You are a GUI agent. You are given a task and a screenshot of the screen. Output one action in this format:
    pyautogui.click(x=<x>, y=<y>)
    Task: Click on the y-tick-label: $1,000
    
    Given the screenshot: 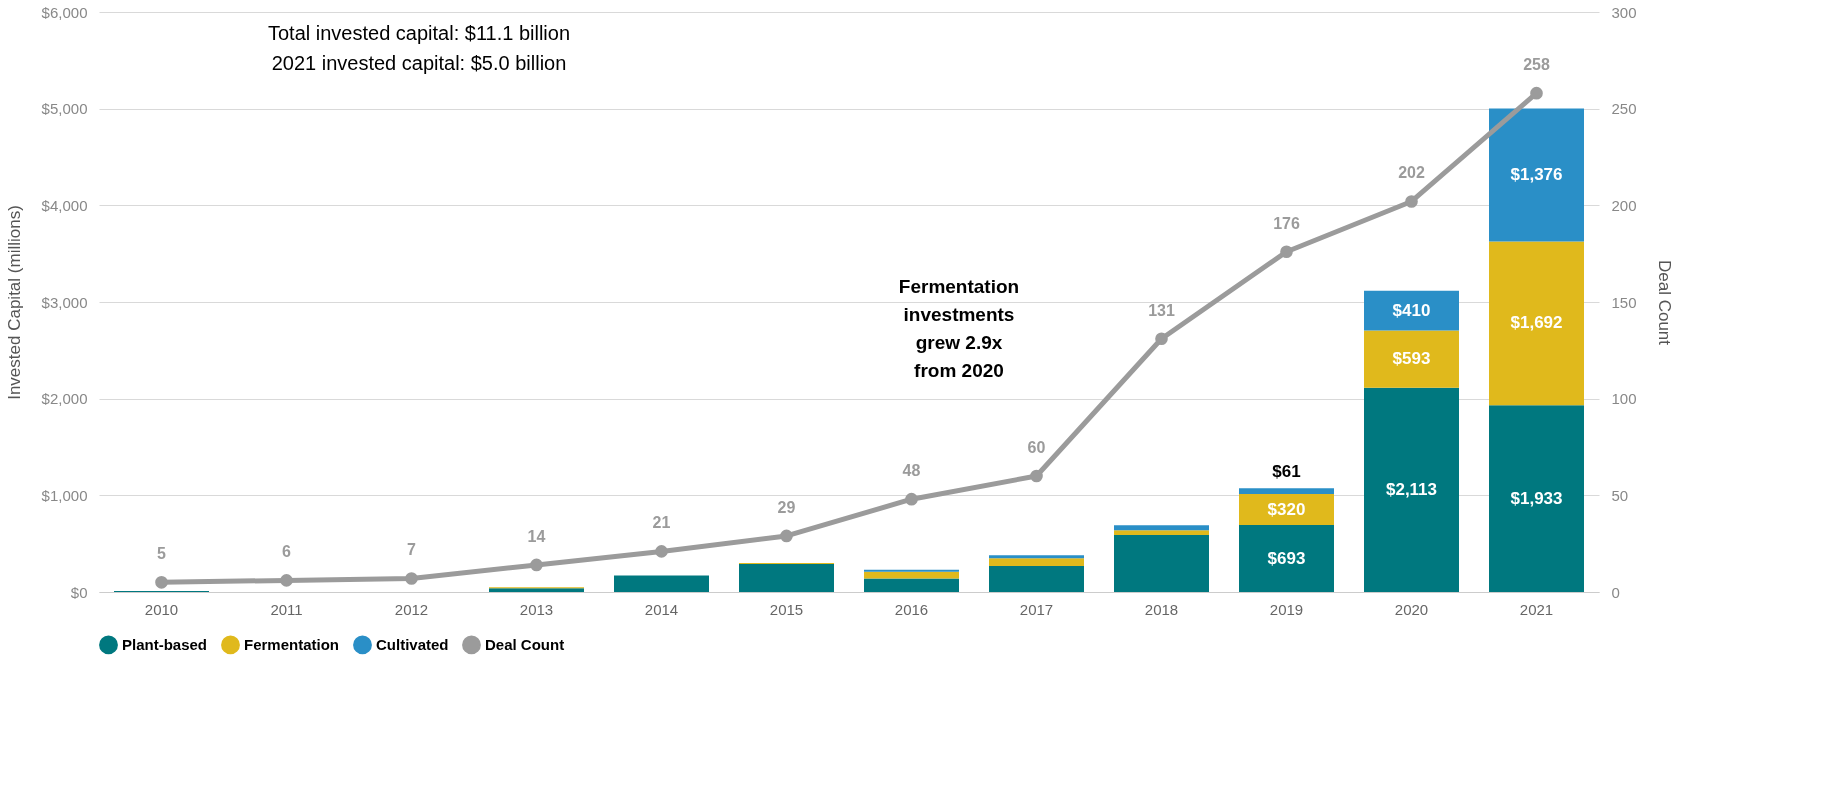 What is the action you would take?
    pyautogui.click(x=64, y=495)
    